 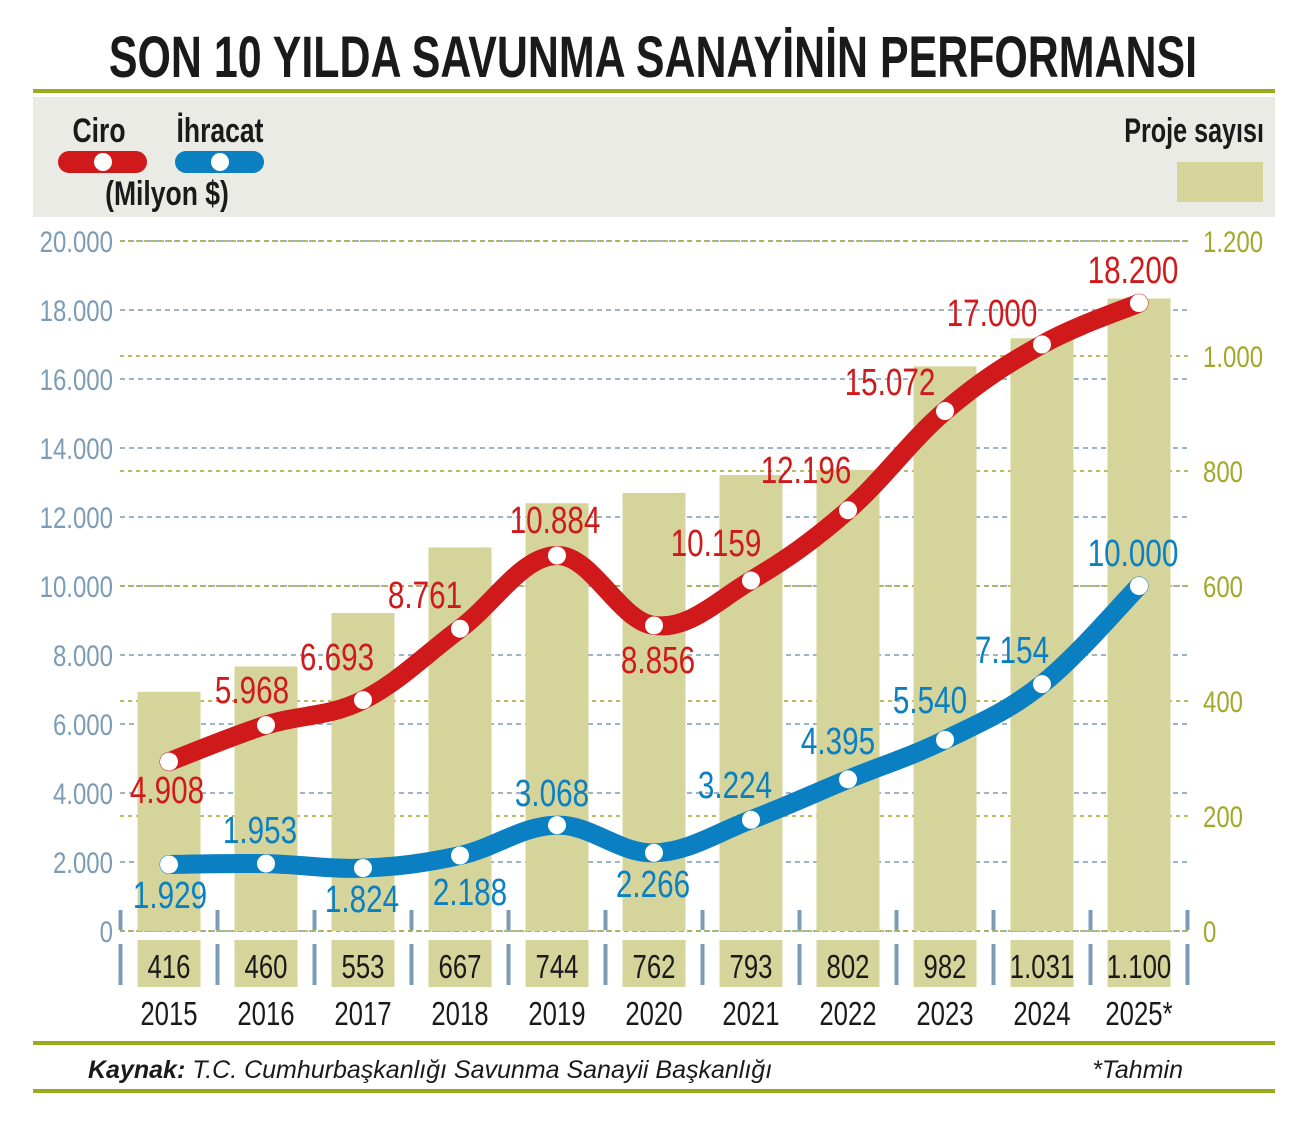 I want to click on legend-proje-swatch, so click(x=1220, y=182).